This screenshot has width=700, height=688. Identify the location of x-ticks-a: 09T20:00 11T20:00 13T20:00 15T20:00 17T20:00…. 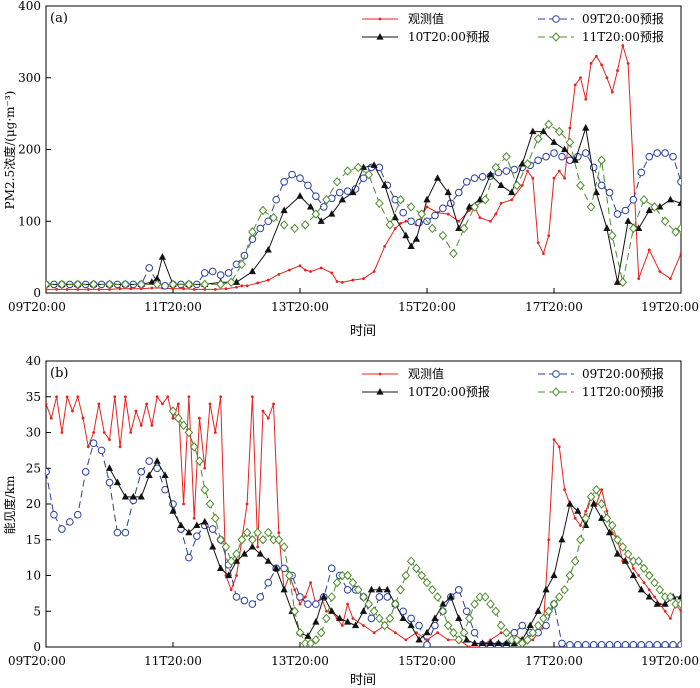
(353, 301).